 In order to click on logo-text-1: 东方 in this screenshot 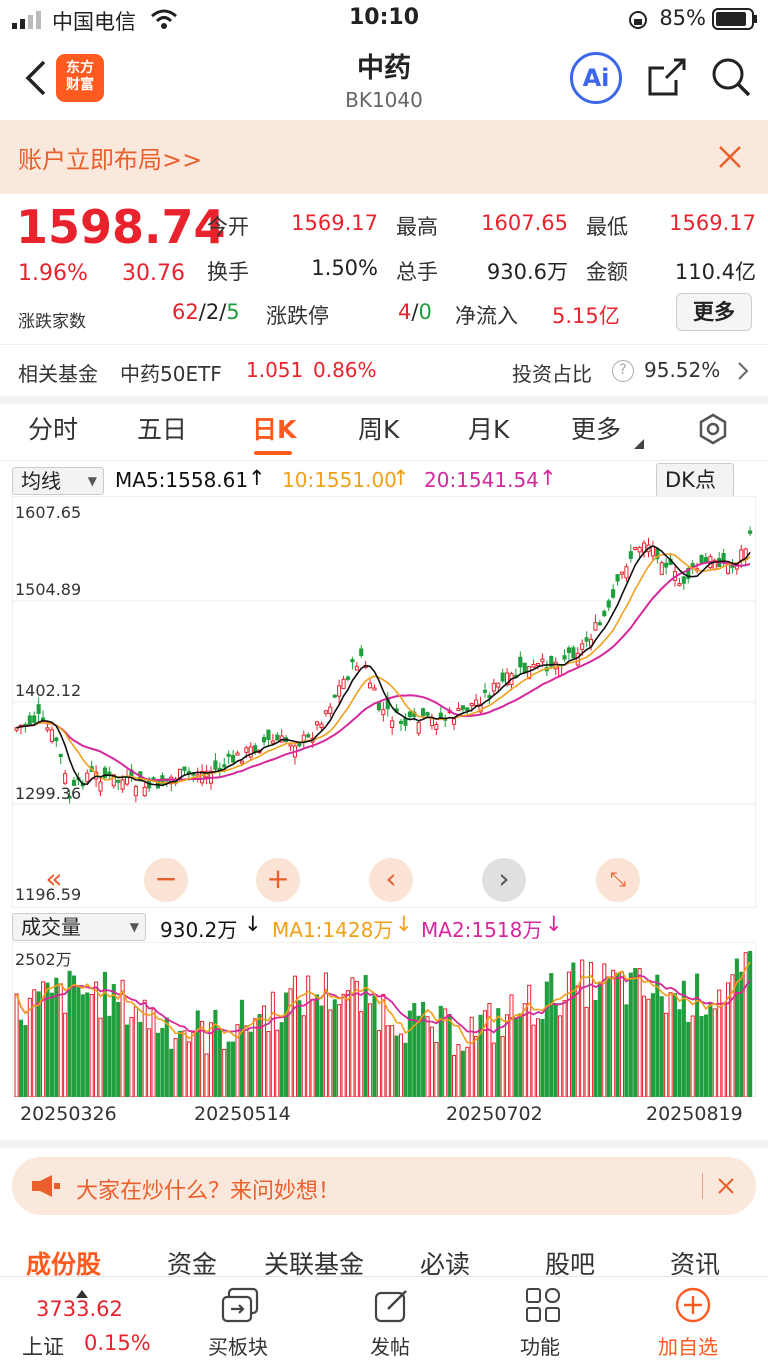, I will do `click(80, 68)`.